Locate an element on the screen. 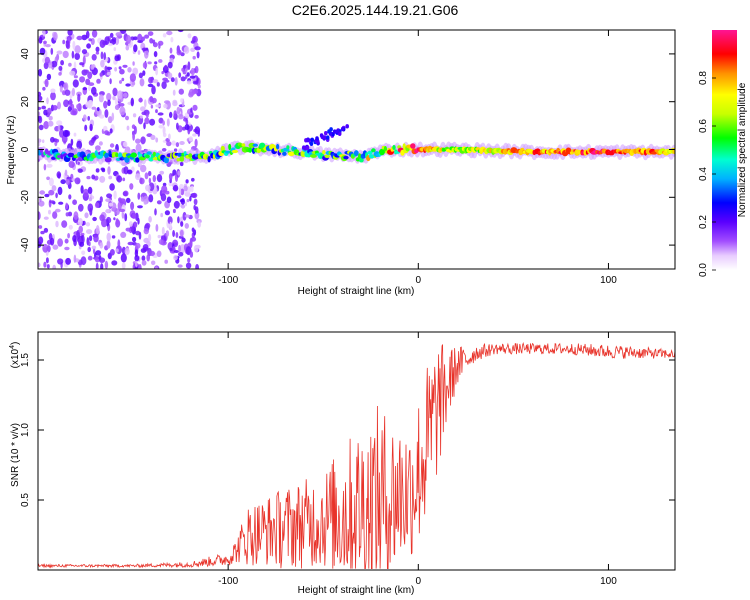 The width and height of the screenshot is (750, 600). x-tick-label: 0 is located at coordinates (419, 280).